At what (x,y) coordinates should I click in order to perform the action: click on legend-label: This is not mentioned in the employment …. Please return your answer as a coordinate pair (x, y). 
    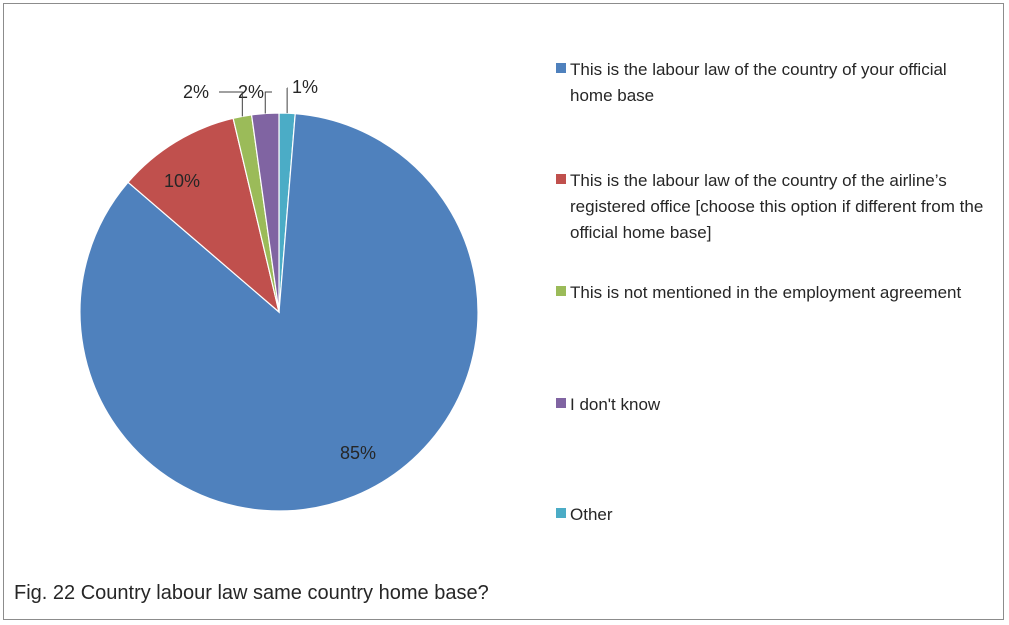
    Looking at the image, I should click on (766, 292).